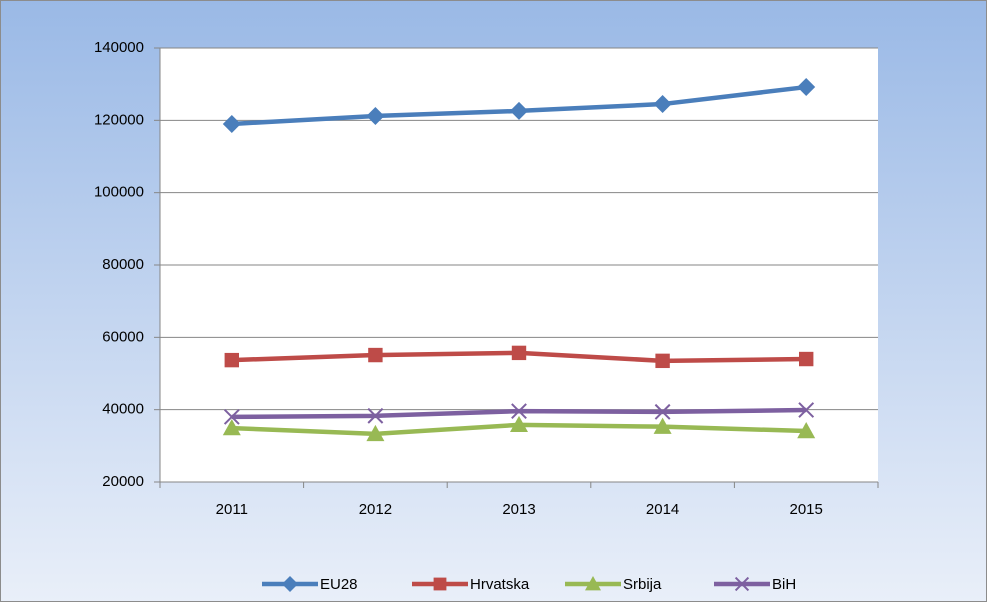  I want to click on x-tick-label: 2011, so click(232, 509).